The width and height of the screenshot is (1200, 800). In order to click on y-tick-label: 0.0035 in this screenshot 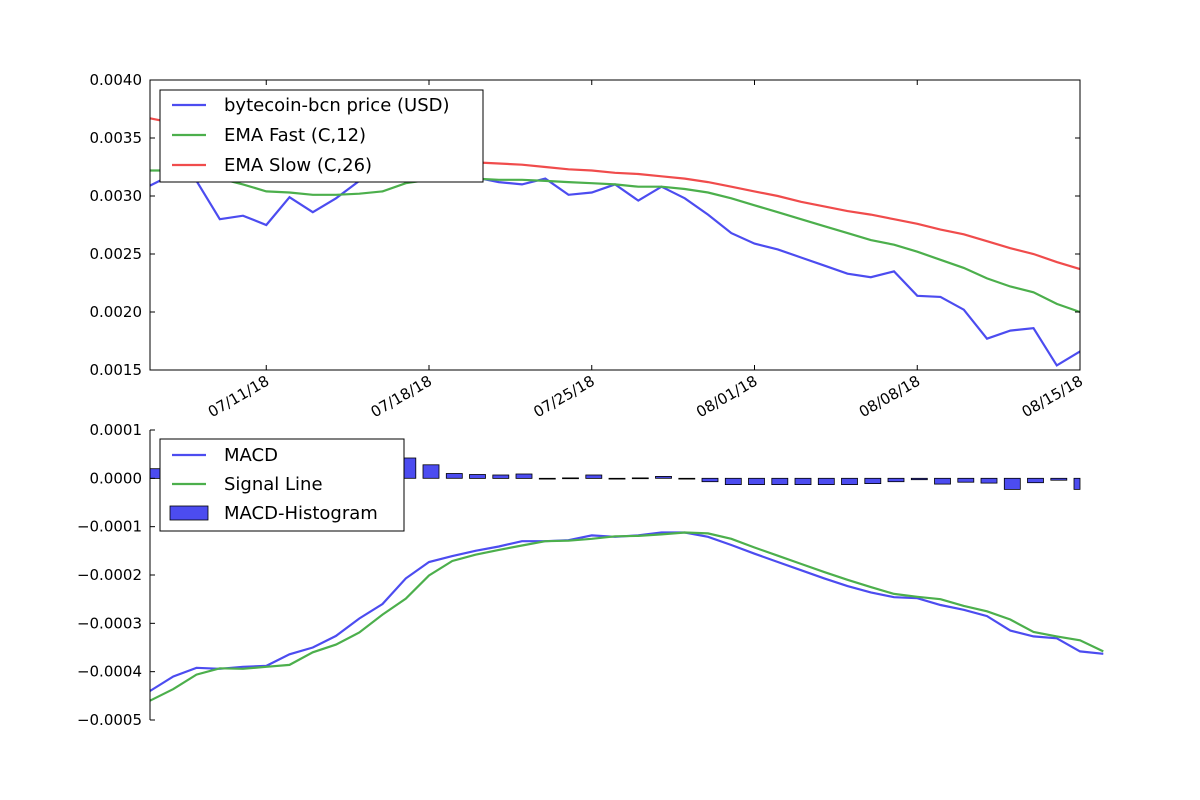, I will do `click(116, 138)`.